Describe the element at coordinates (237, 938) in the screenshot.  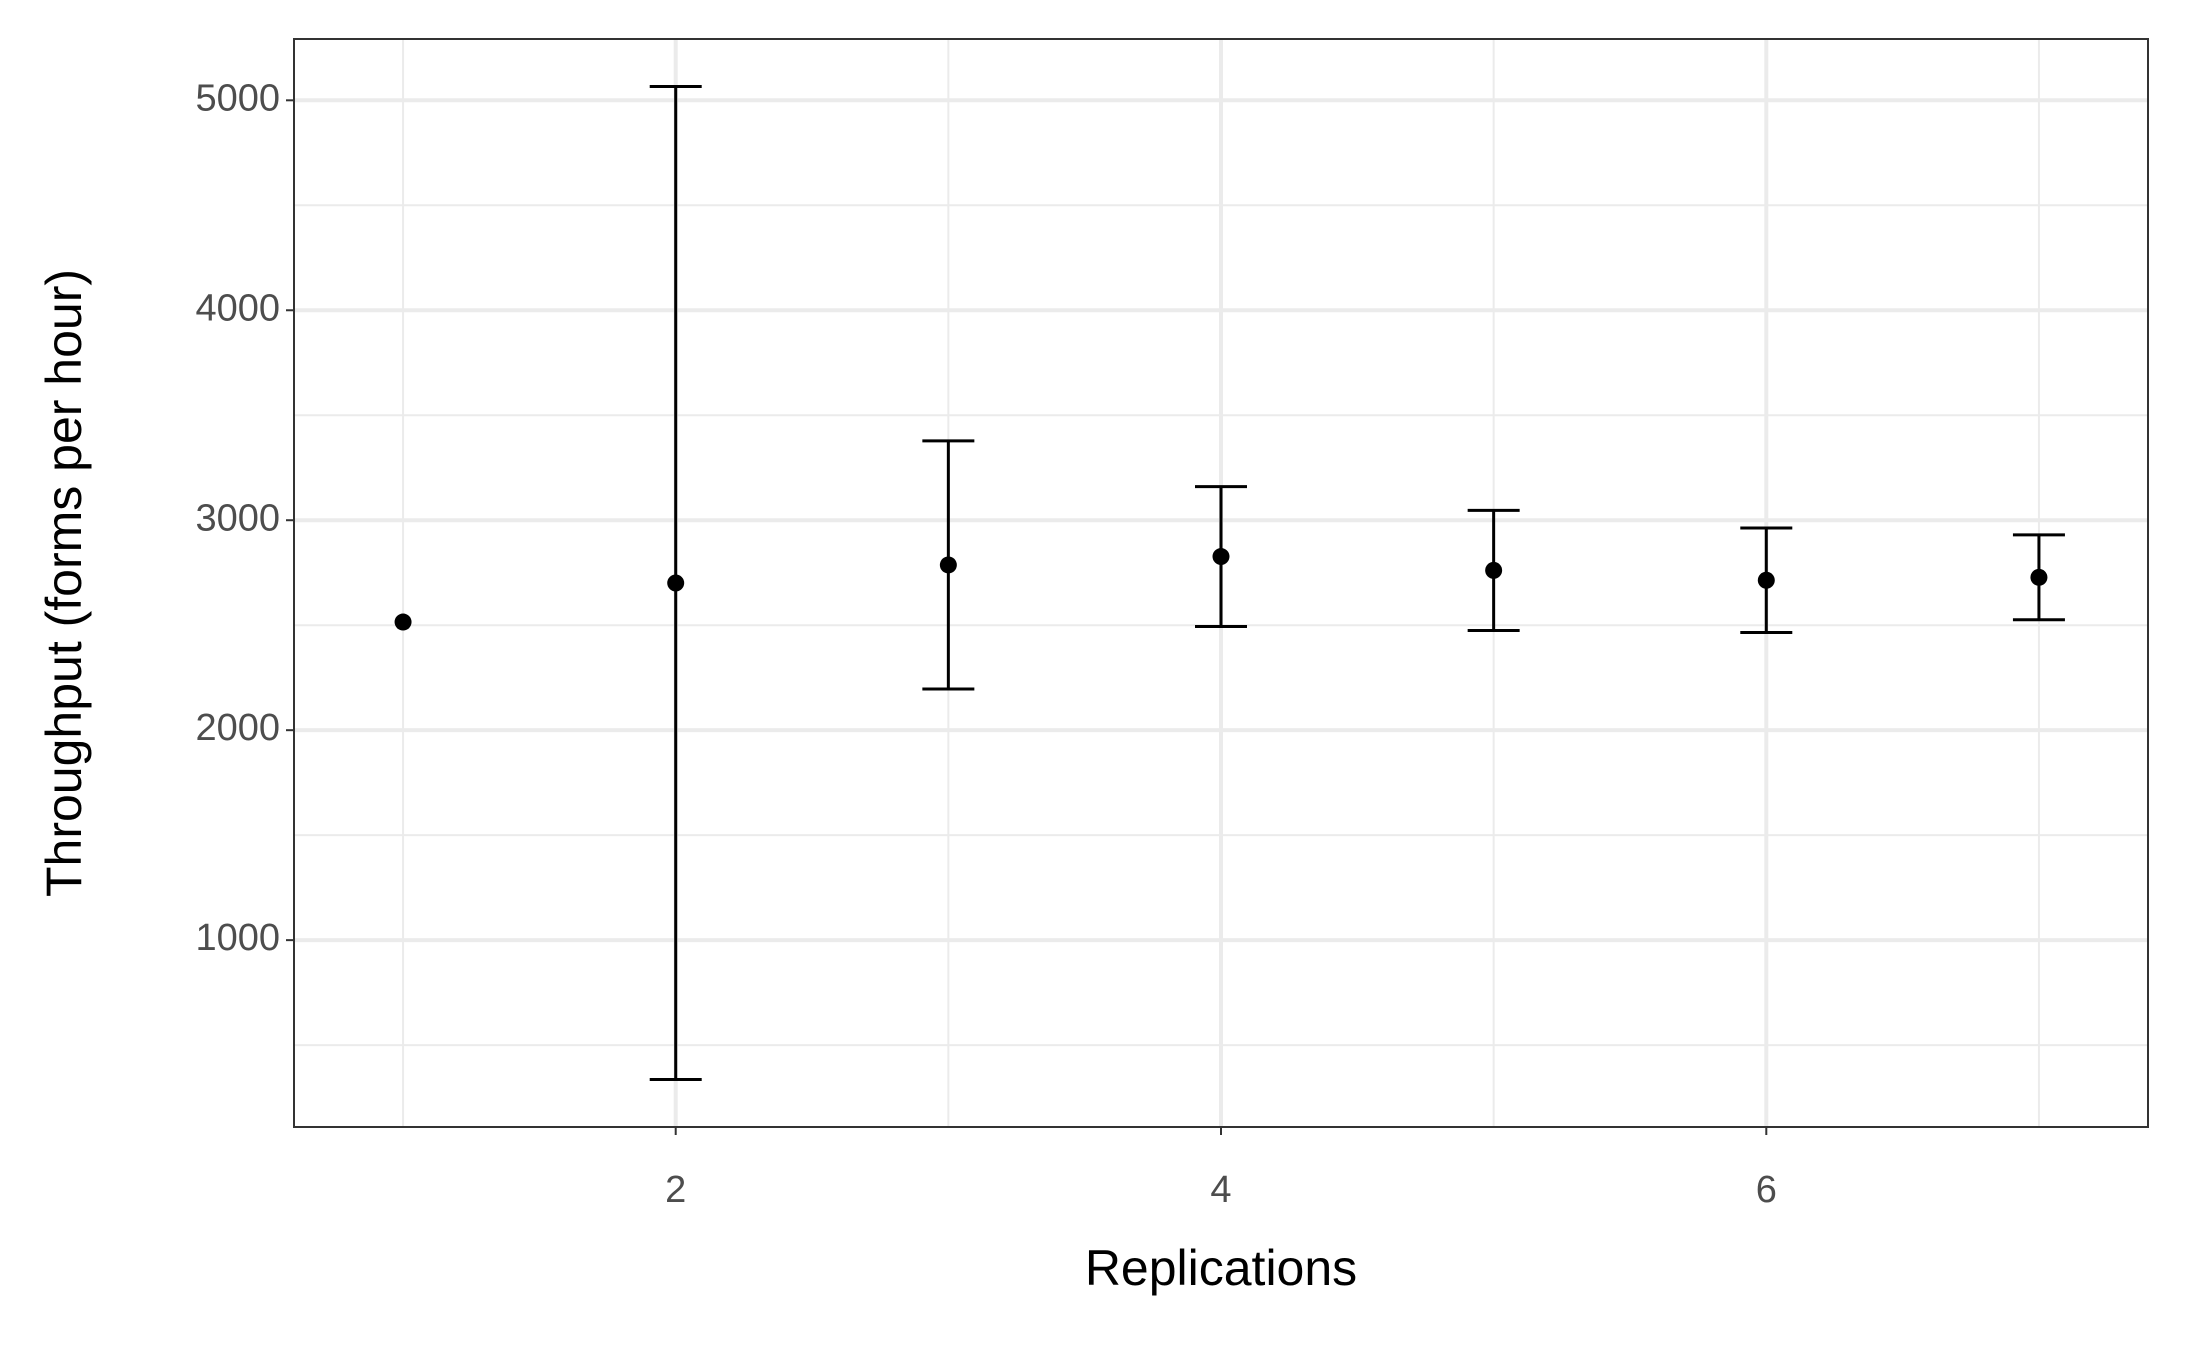
I see `y-tick-label: 1000` at that location.